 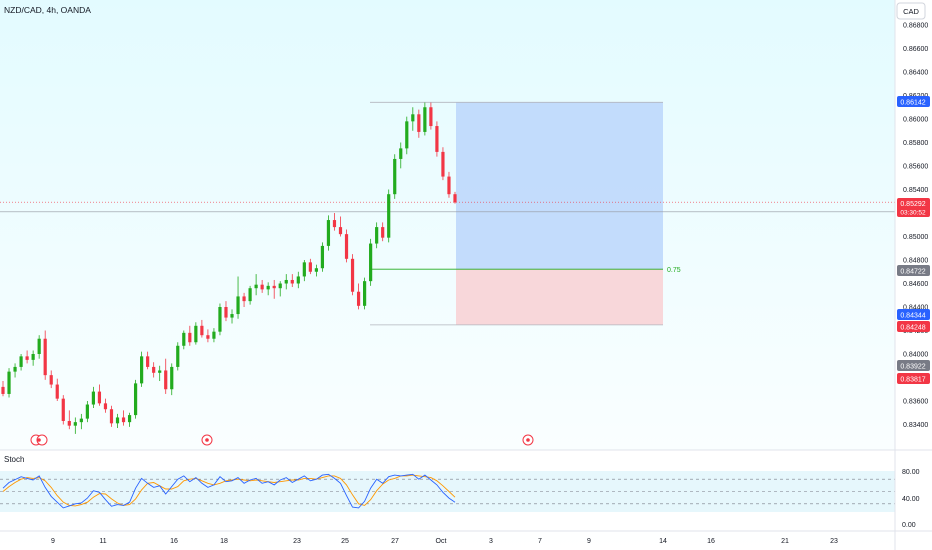 I want to click on time-tick-label: 3, so click(x=491, y=541).